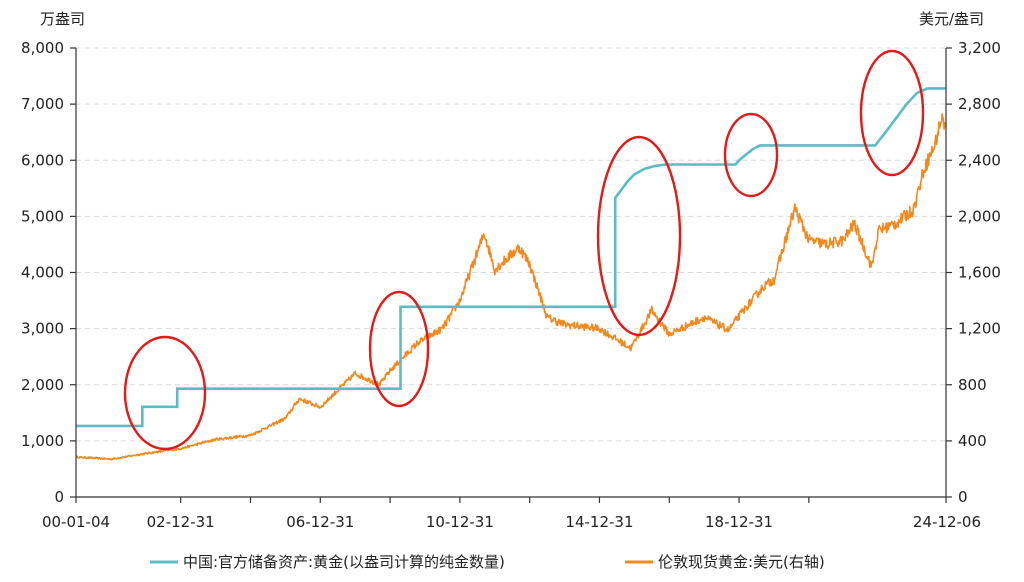 This screenshot has width=1024, height=582. I want to click on x-tick-label: 10-12-31, so click(460, 522).